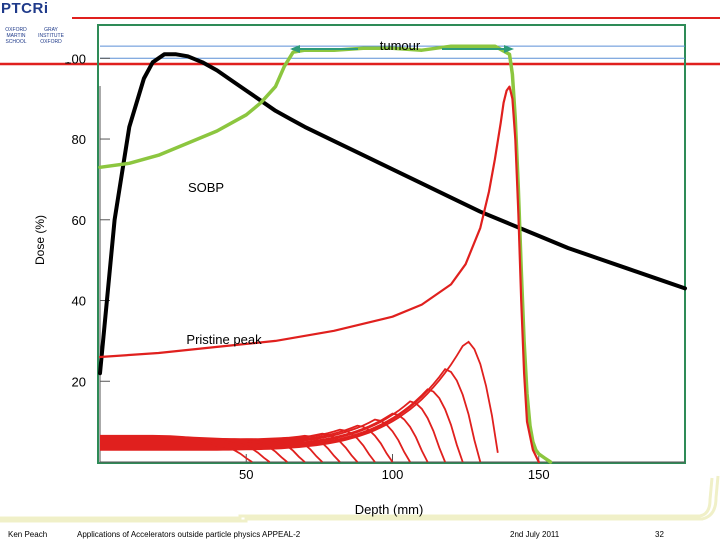  What do you see at coordinates (224, 339) in the screenshot?
I see `pristine-peak-label: Pristine peak` at bounding box center [224, 339].